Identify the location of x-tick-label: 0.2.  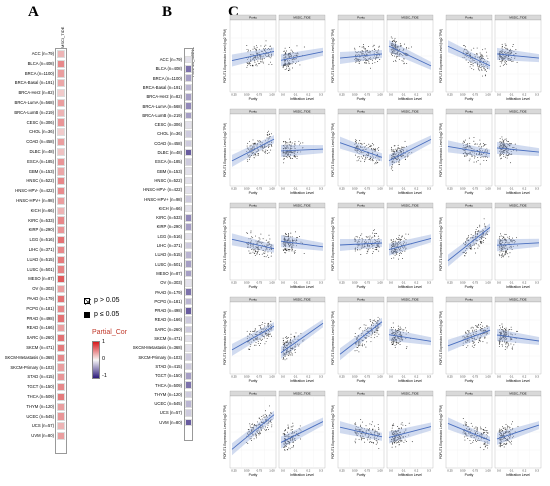
(416, 189).